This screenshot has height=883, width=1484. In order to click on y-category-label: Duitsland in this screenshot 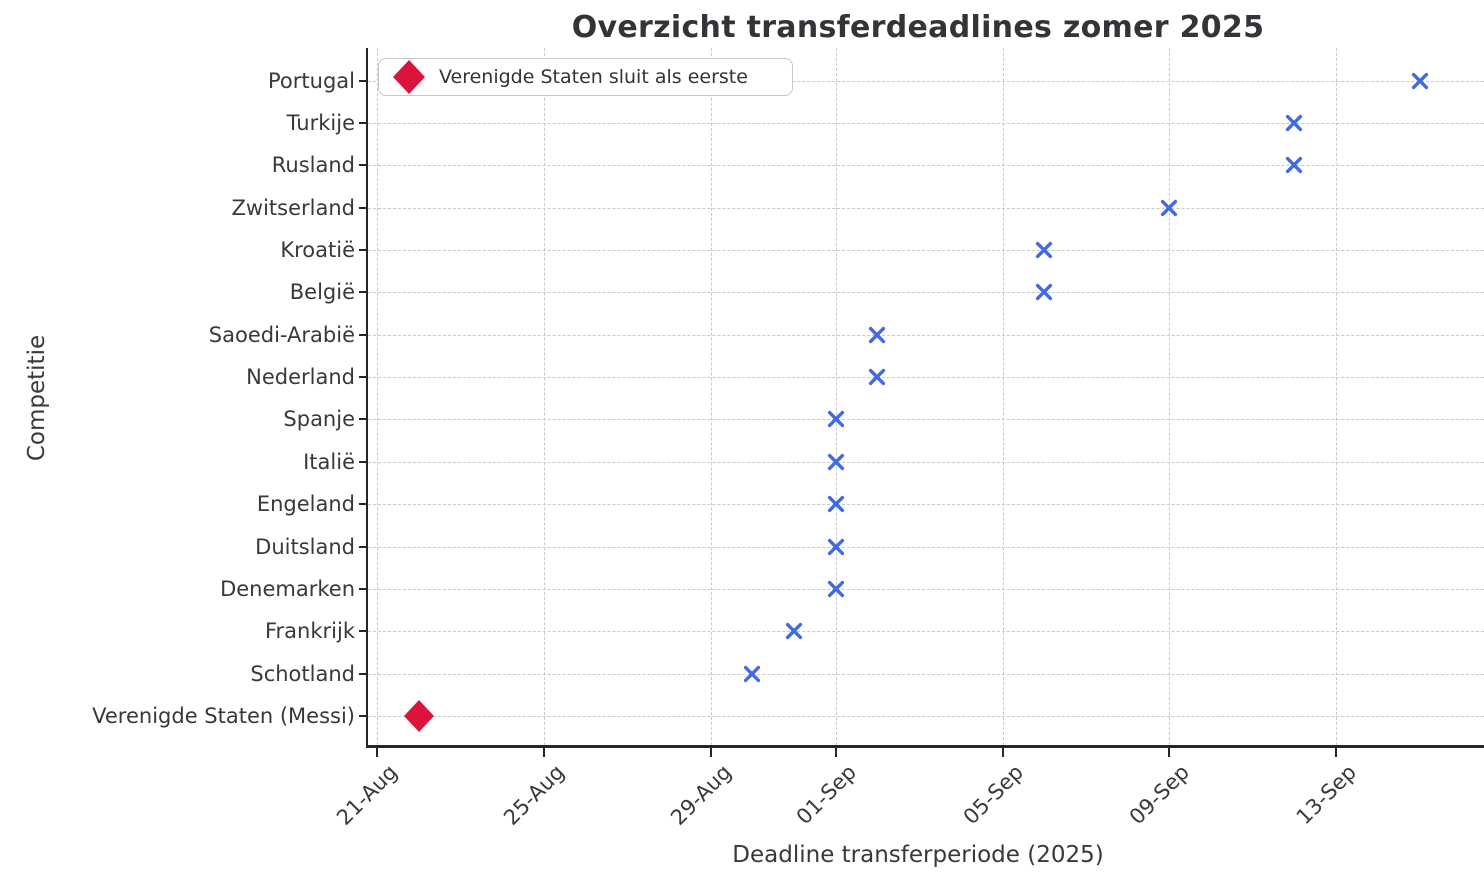, I will do `click(305, 546)`.